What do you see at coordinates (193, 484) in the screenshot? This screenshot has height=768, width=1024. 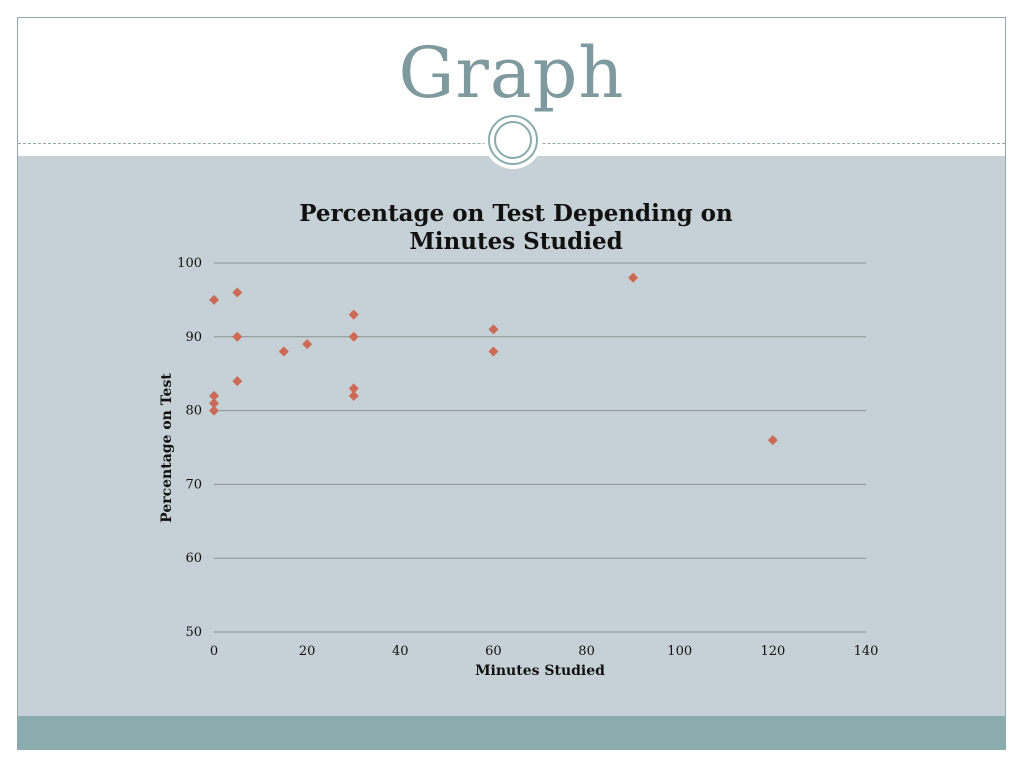 I see `y-tick-label: 70` at bounding box center [193, 484].